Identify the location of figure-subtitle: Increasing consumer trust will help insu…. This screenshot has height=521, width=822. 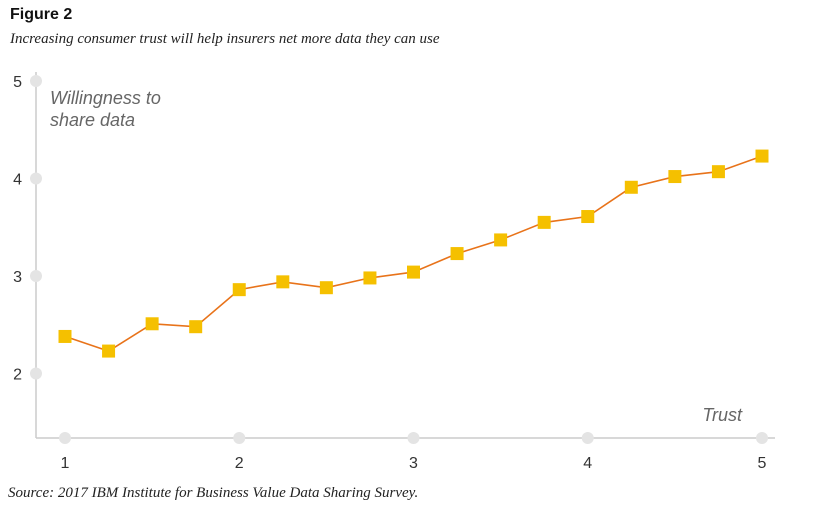
(225, 39).